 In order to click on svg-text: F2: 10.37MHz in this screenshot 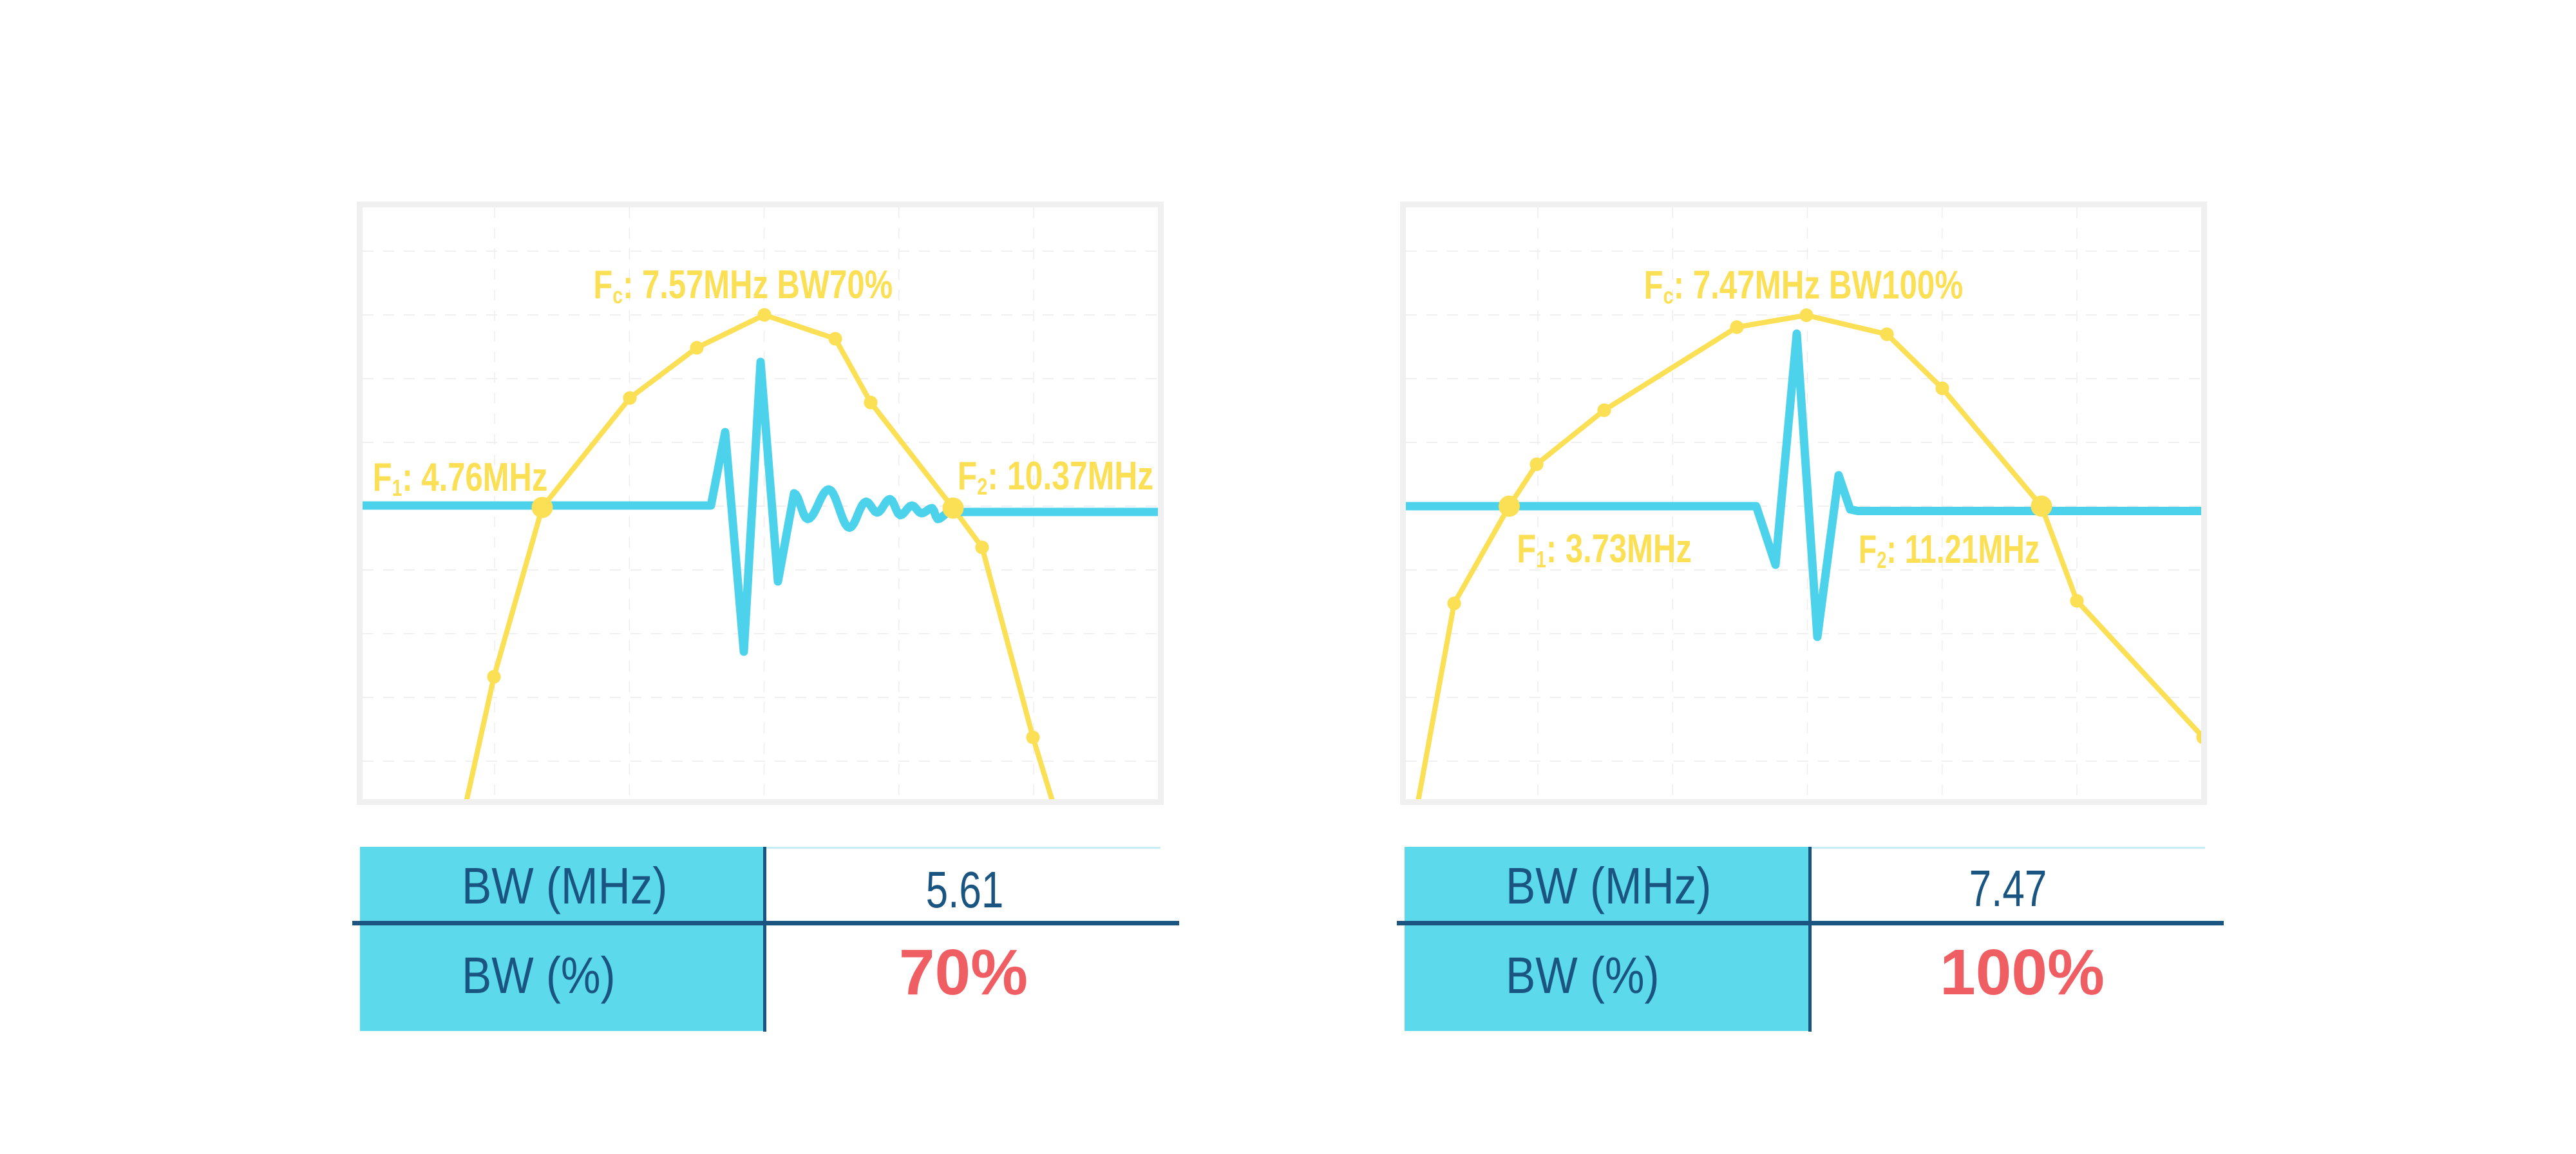, I will do `click(1055, 477)`.